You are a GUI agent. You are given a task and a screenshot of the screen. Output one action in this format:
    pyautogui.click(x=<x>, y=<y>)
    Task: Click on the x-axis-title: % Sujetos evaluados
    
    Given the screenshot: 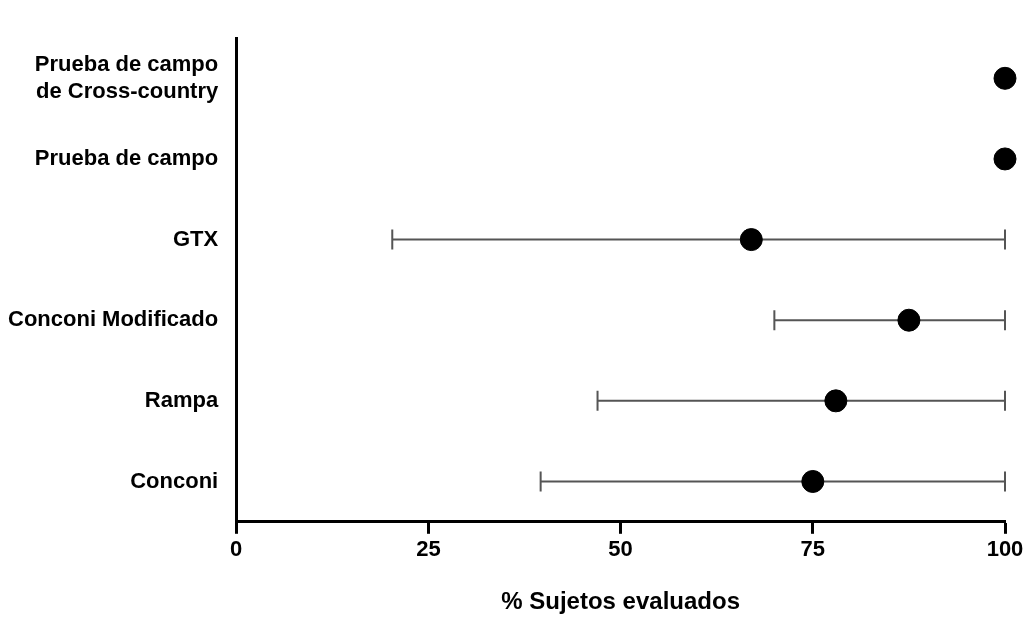 What is the action you would take?
    pyautogui.click(x=620, y=601)
    